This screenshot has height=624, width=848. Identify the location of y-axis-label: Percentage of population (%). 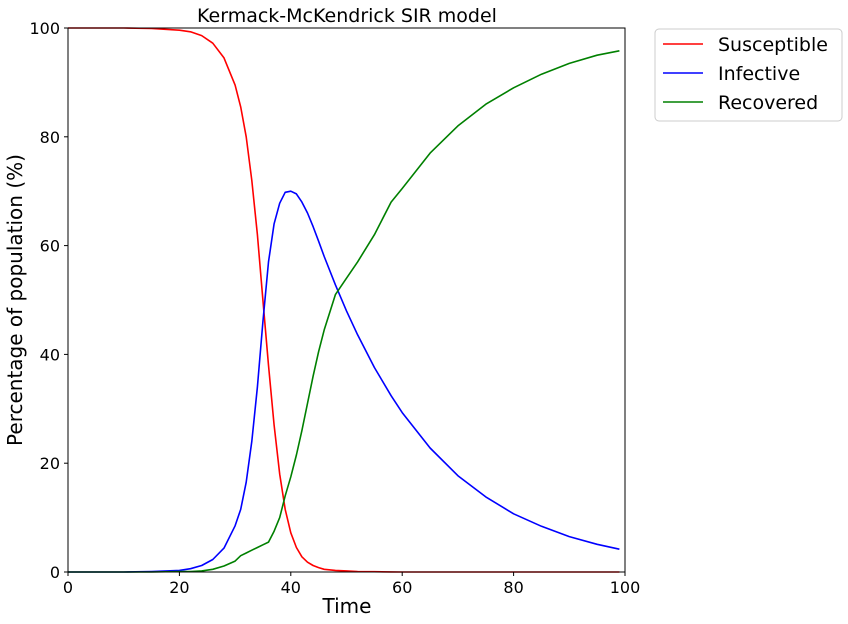
(15, 300).